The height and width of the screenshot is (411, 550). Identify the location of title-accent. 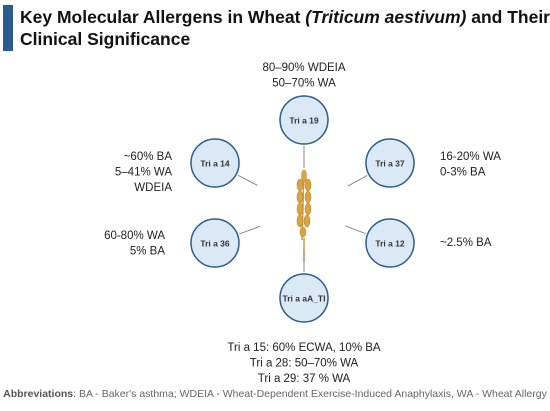
(8, 28).